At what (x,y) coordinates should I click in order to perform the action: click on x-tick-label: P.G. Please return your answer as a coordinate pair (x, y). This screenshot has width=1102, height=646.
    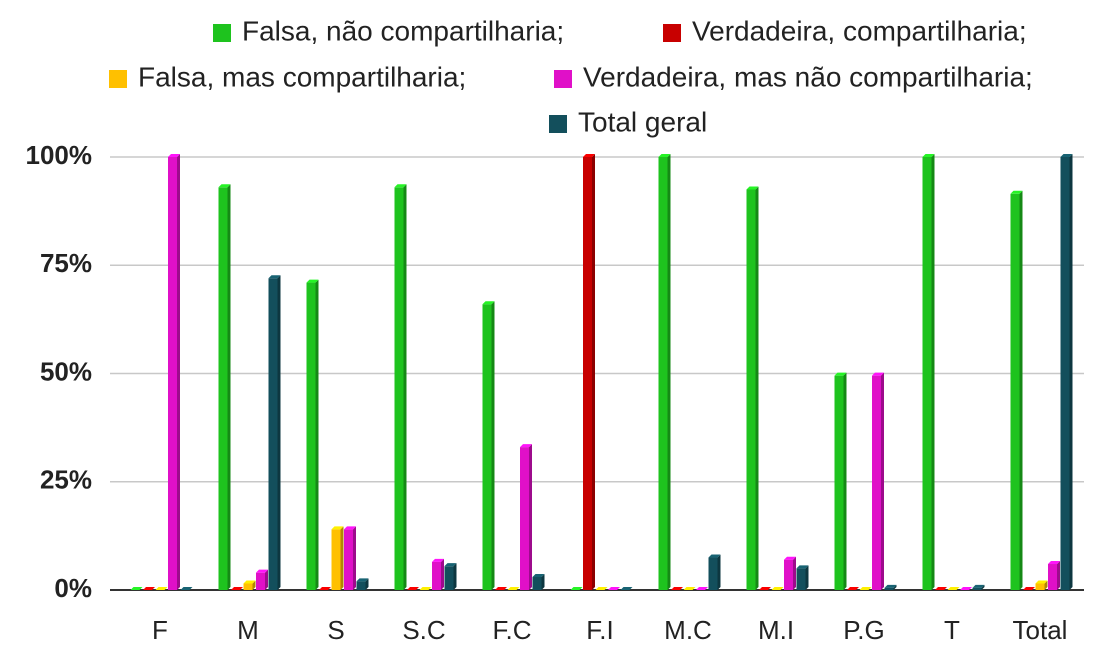
    Looking at the image, I should click on (863, 630).